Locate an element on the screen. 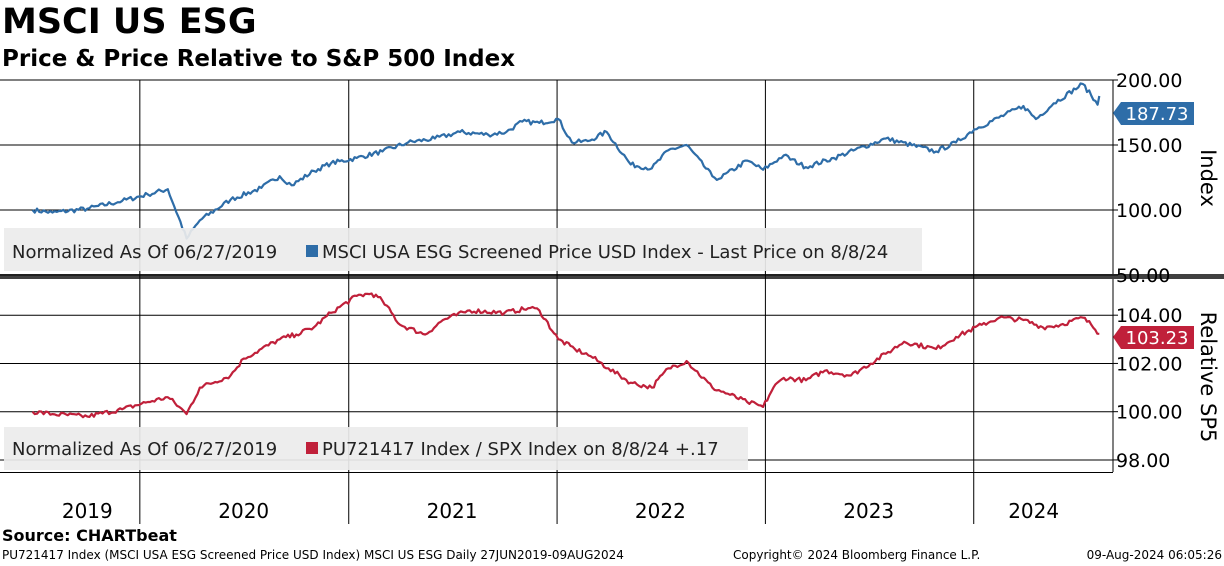  footer-timestamp: 09-Aug-2024 06:05:26 is located at coordinates (1154, 555).